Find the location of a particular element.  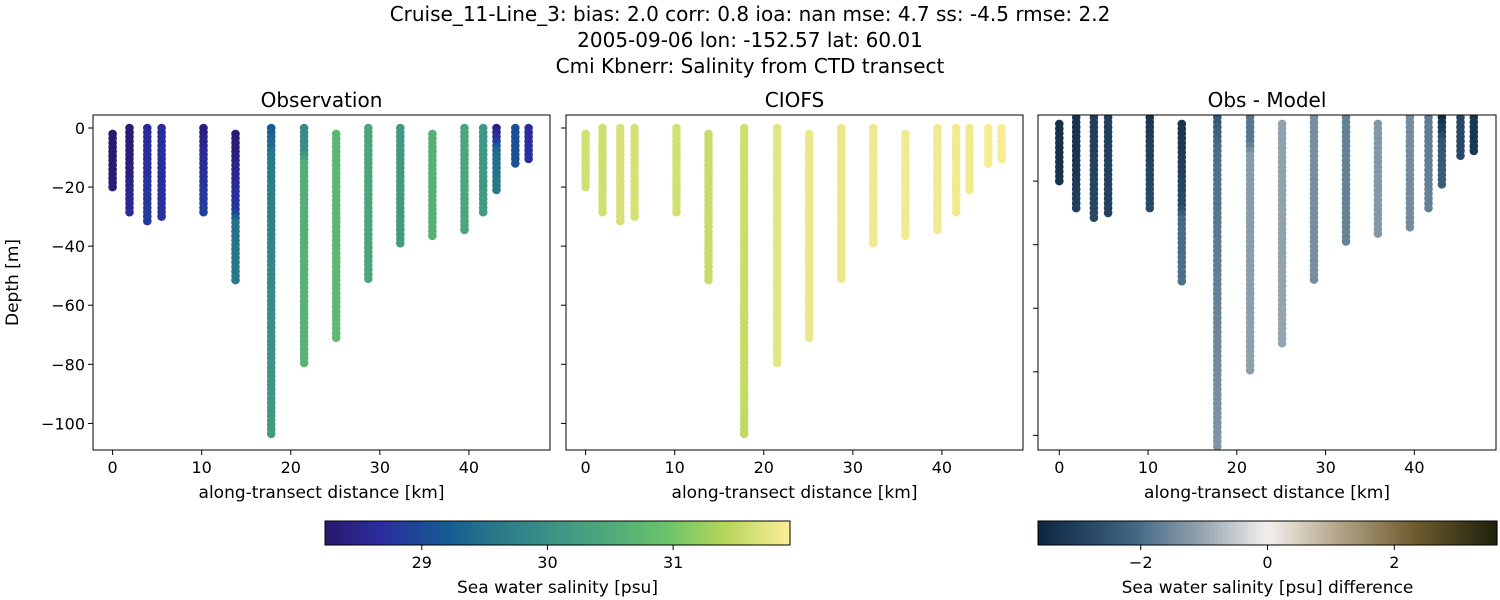

y-tick-label: 0 is located at coordinates (80, 128).